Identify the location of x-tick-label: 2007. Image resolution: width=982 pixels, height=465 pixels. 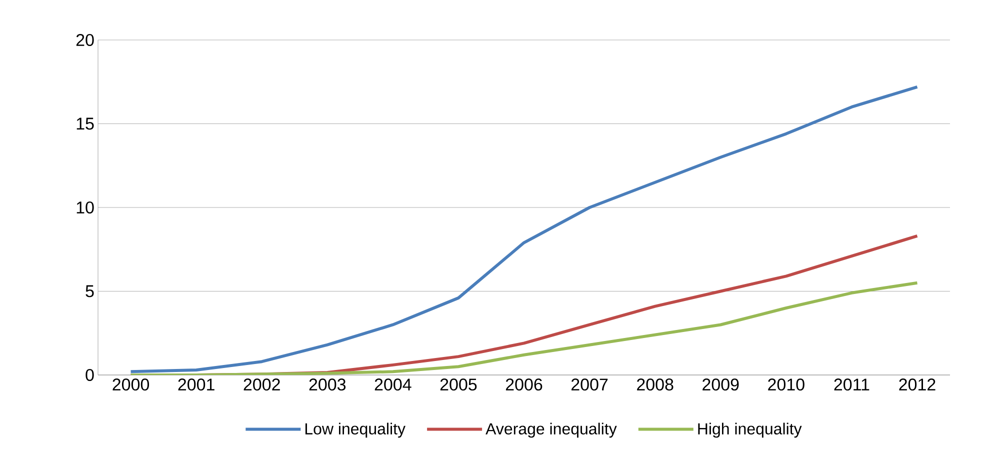
(589, 384).